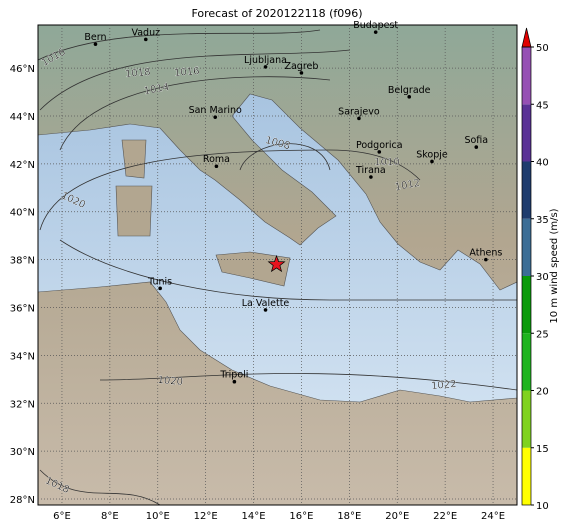 Image resolution: width=576 pixels, height=529 pixels. What do you see at coordinates (379, 145) in the screenshot?
I see `city-label: Podgorica` at bounding box center [379, 145].